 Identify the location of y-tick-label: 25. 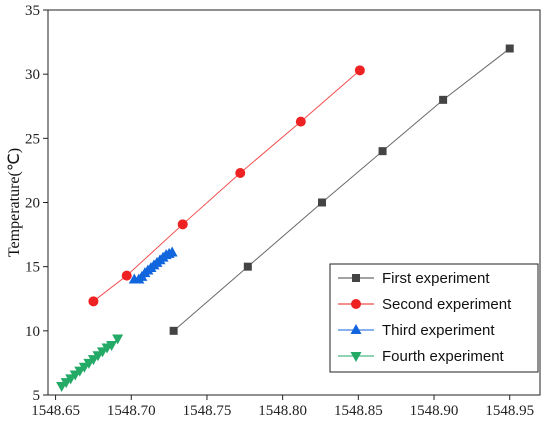
(32, 139).